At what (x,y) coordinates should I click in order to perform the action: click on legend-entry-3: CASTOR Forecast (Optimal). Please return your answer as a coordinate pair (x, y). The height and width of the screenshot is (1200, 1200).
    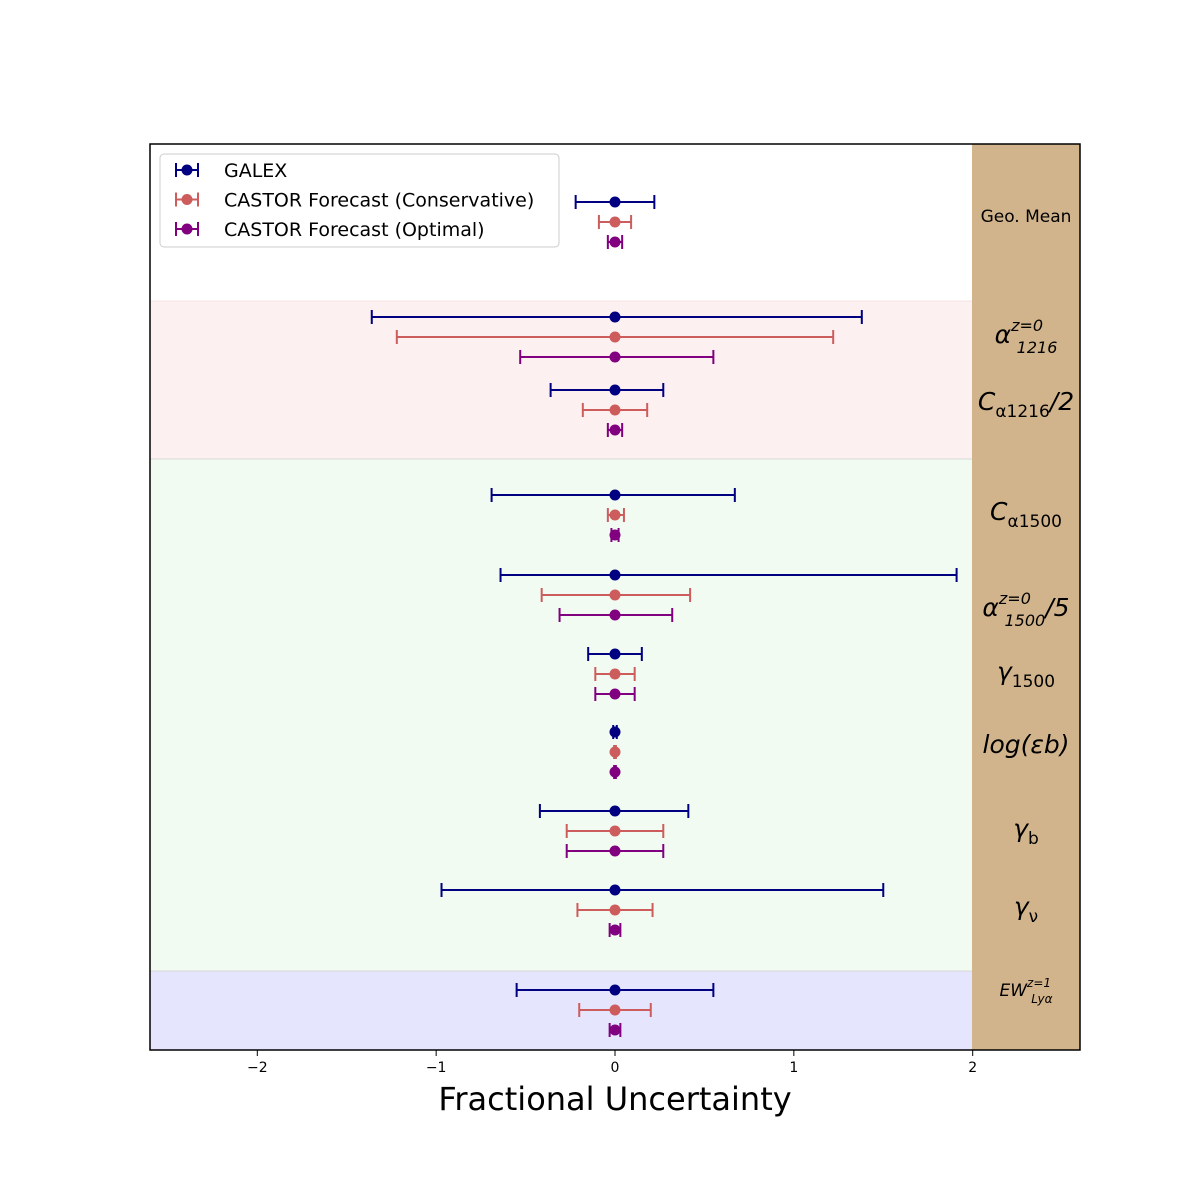
    Looking at the image, I should click on (330, 230).